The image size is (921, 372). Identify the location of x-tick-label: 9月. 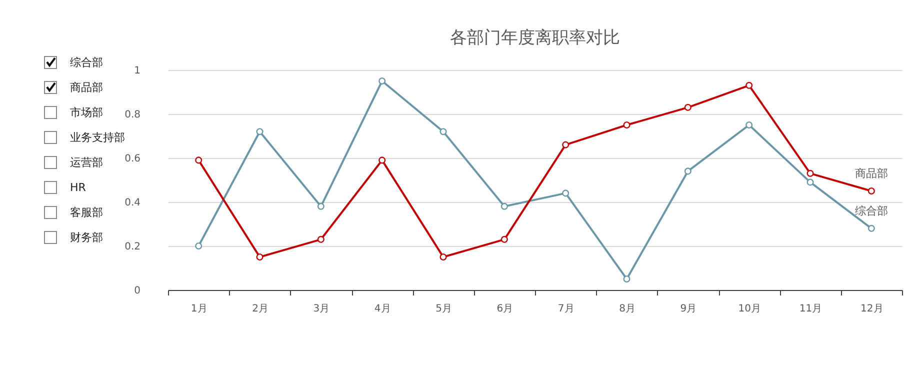
(688, 309).